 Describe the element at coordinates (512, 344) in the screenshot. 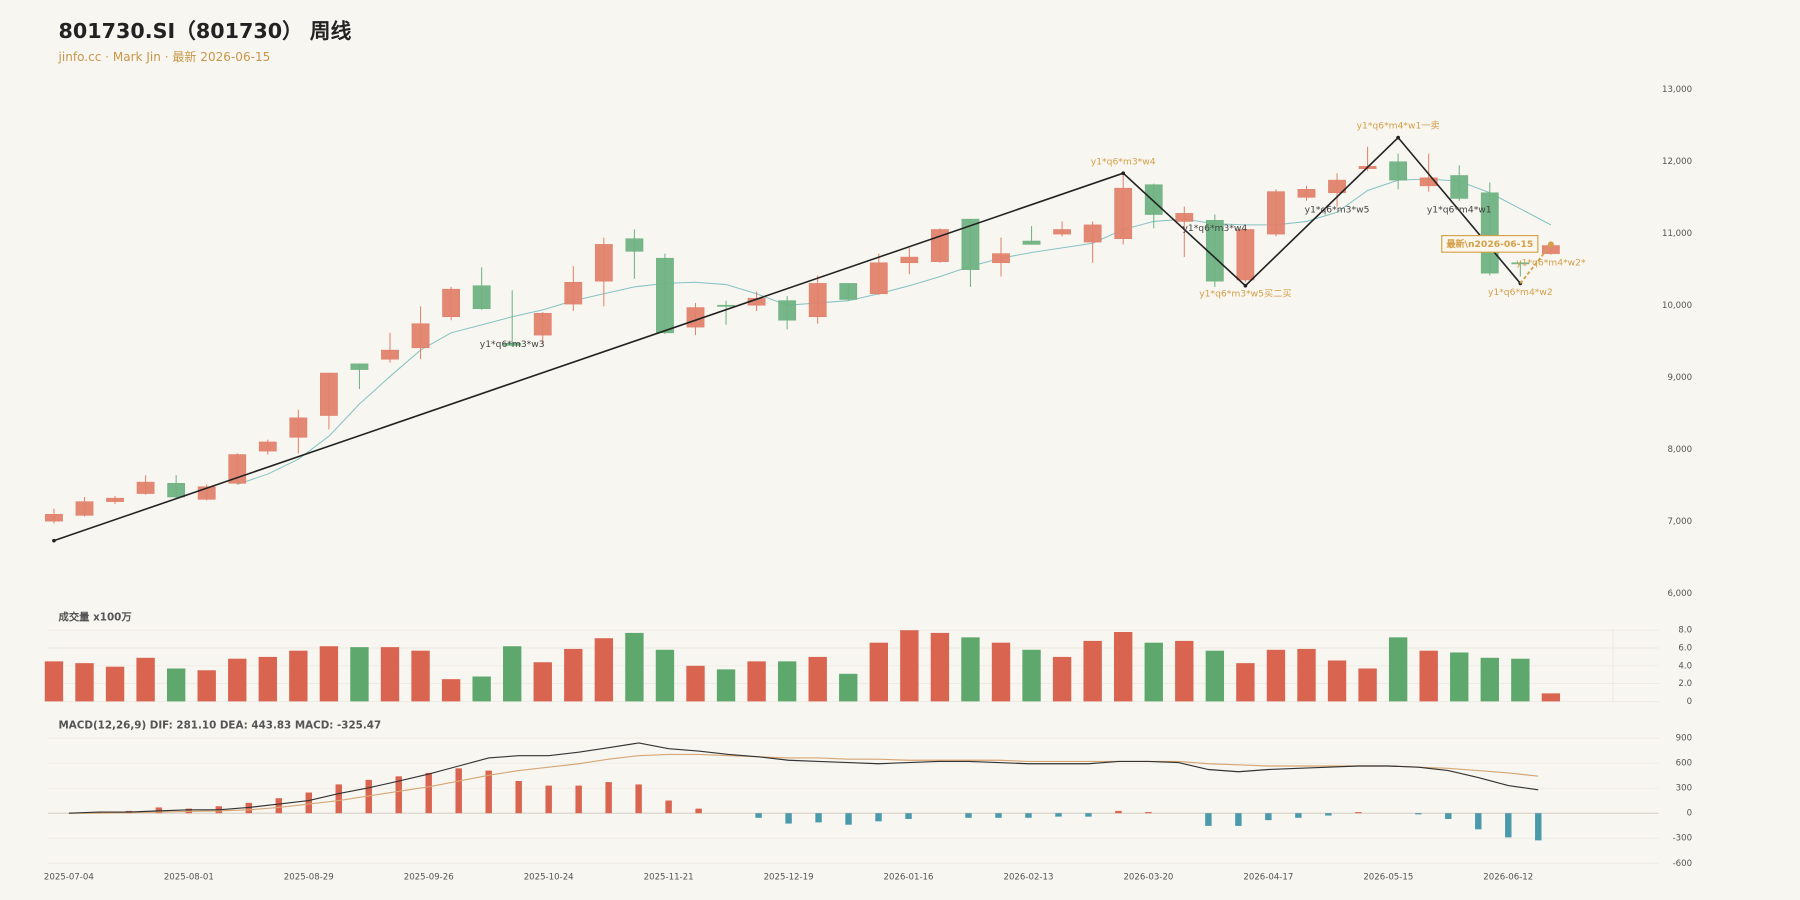

I see `annotation: y1*q6*m3*w3` at that location.